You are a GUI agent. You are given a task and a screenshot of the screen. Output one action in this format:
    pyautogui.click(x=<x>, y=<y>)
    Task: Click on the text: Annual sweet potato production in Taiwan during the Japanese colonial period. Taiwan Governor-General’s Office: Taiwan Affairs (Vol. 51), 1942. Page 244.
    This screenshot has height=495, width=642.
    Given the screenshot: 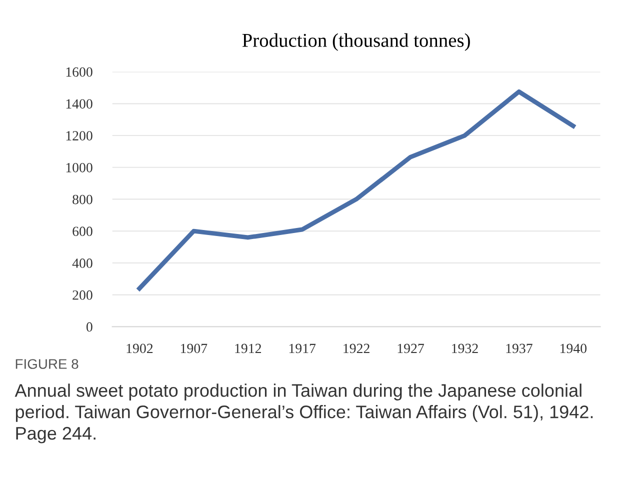 What is the action you would take?
    pyautogui.click(x=303, y=414)
    